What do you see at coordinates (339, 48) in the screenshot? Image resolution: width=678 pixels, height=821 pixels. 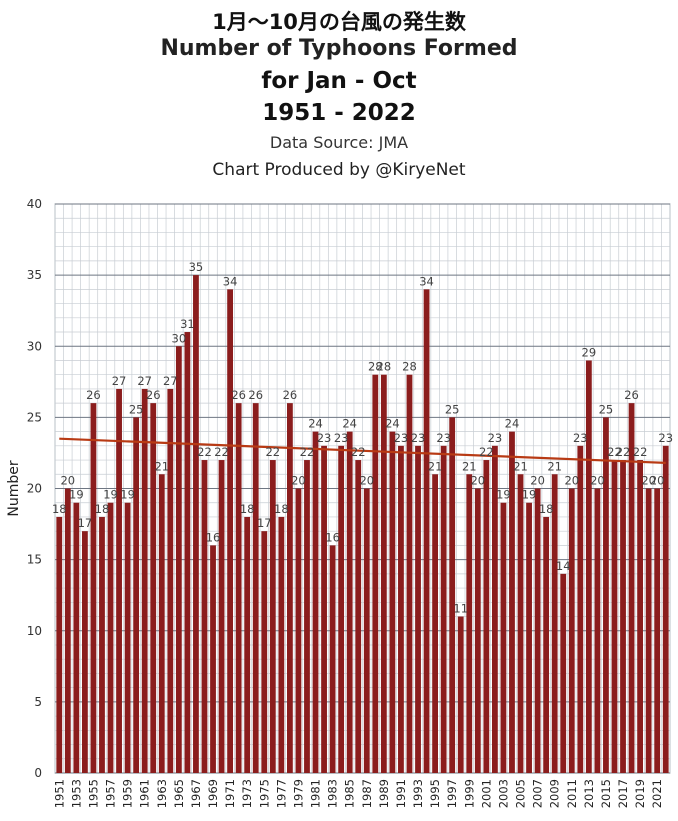 I see `chart-title: Number of Typhoons Formed` at bounding box center [339, 48].